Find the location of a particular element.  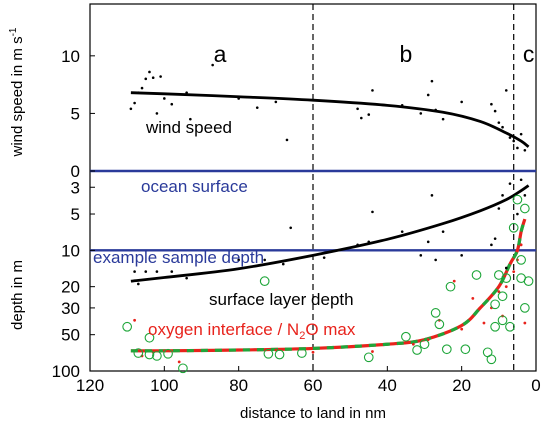

oxygen-interface-label: oxygen interface / N2O max is located at coordinates (252, 331).